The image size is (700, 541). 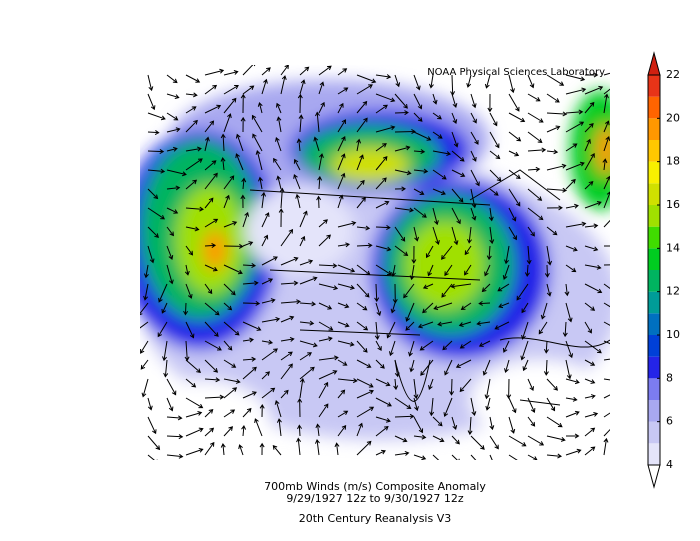 I want to click on caption-line: 700mb Winds (m/s) Composite Anomaly, so click(x=375, y=486).